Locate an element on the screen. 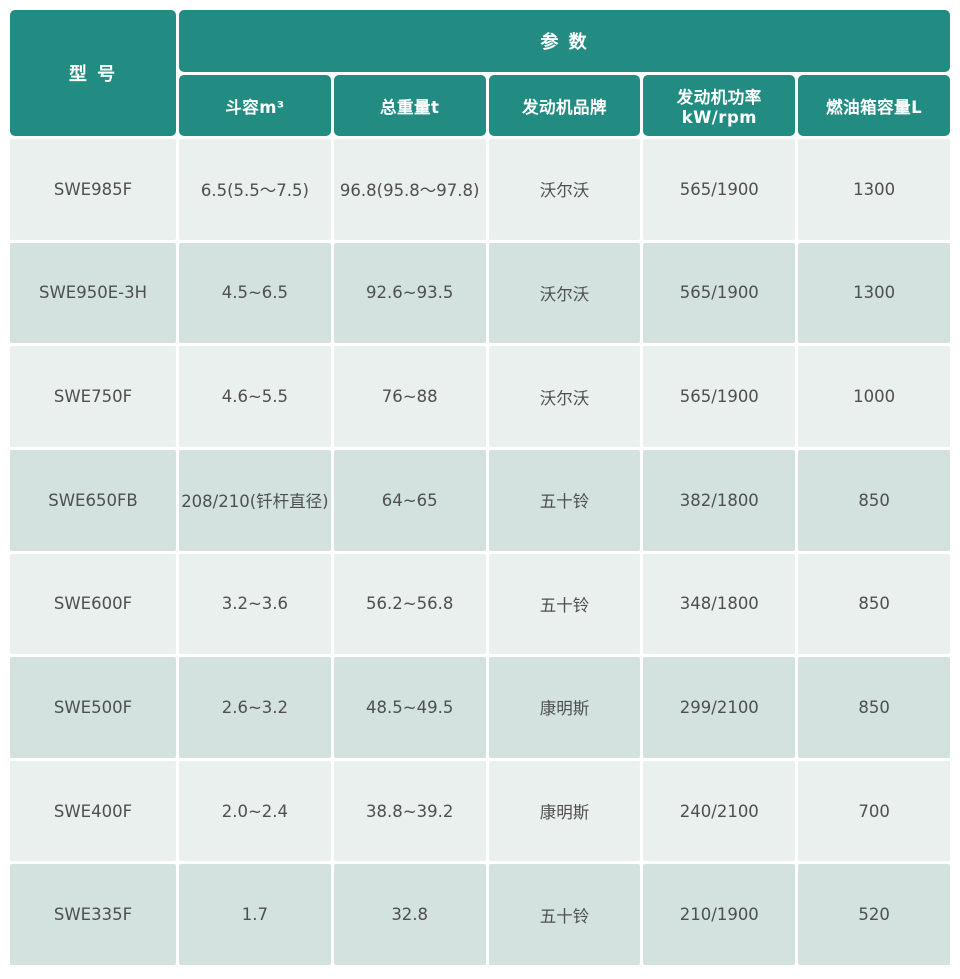 The height and width of the screenshot is (979, 960). cell-weight: 64~65 is located at coordinates (409, 500).